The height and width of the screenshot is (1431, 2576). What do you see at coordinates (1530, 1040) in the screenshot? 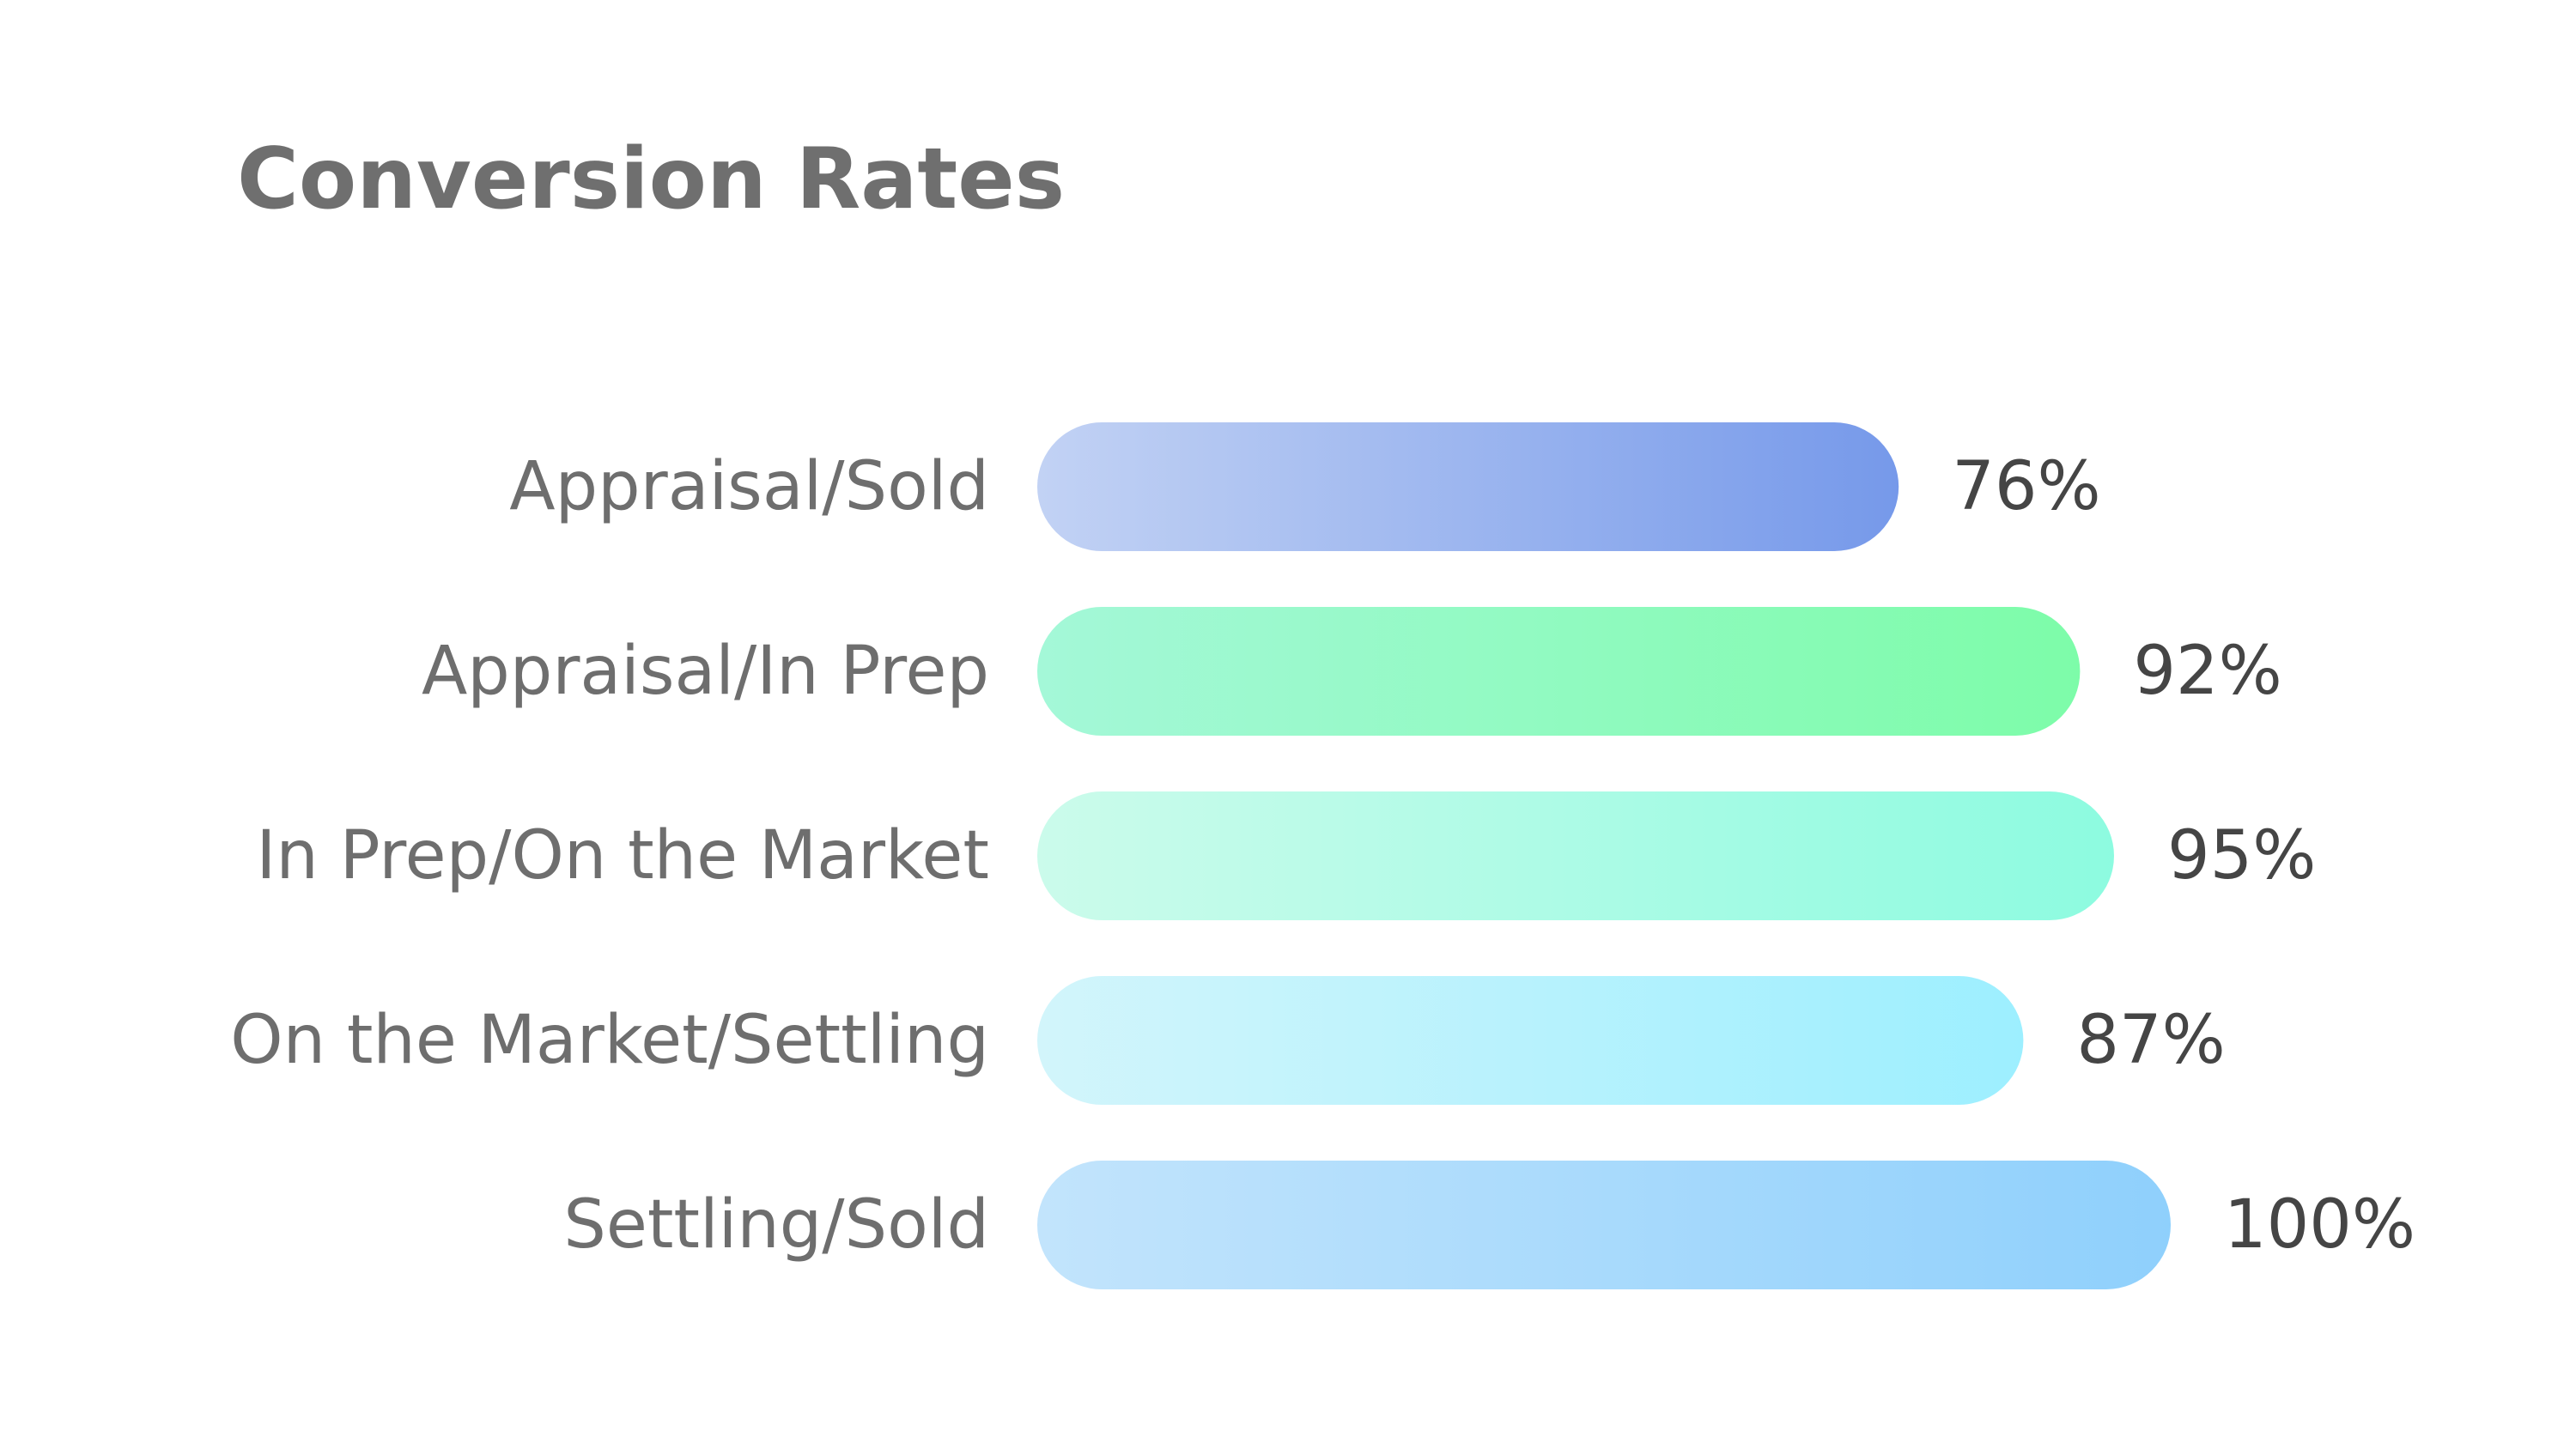
I see `bar-on-the-market-settling` at bounding box center [1530, 1040].